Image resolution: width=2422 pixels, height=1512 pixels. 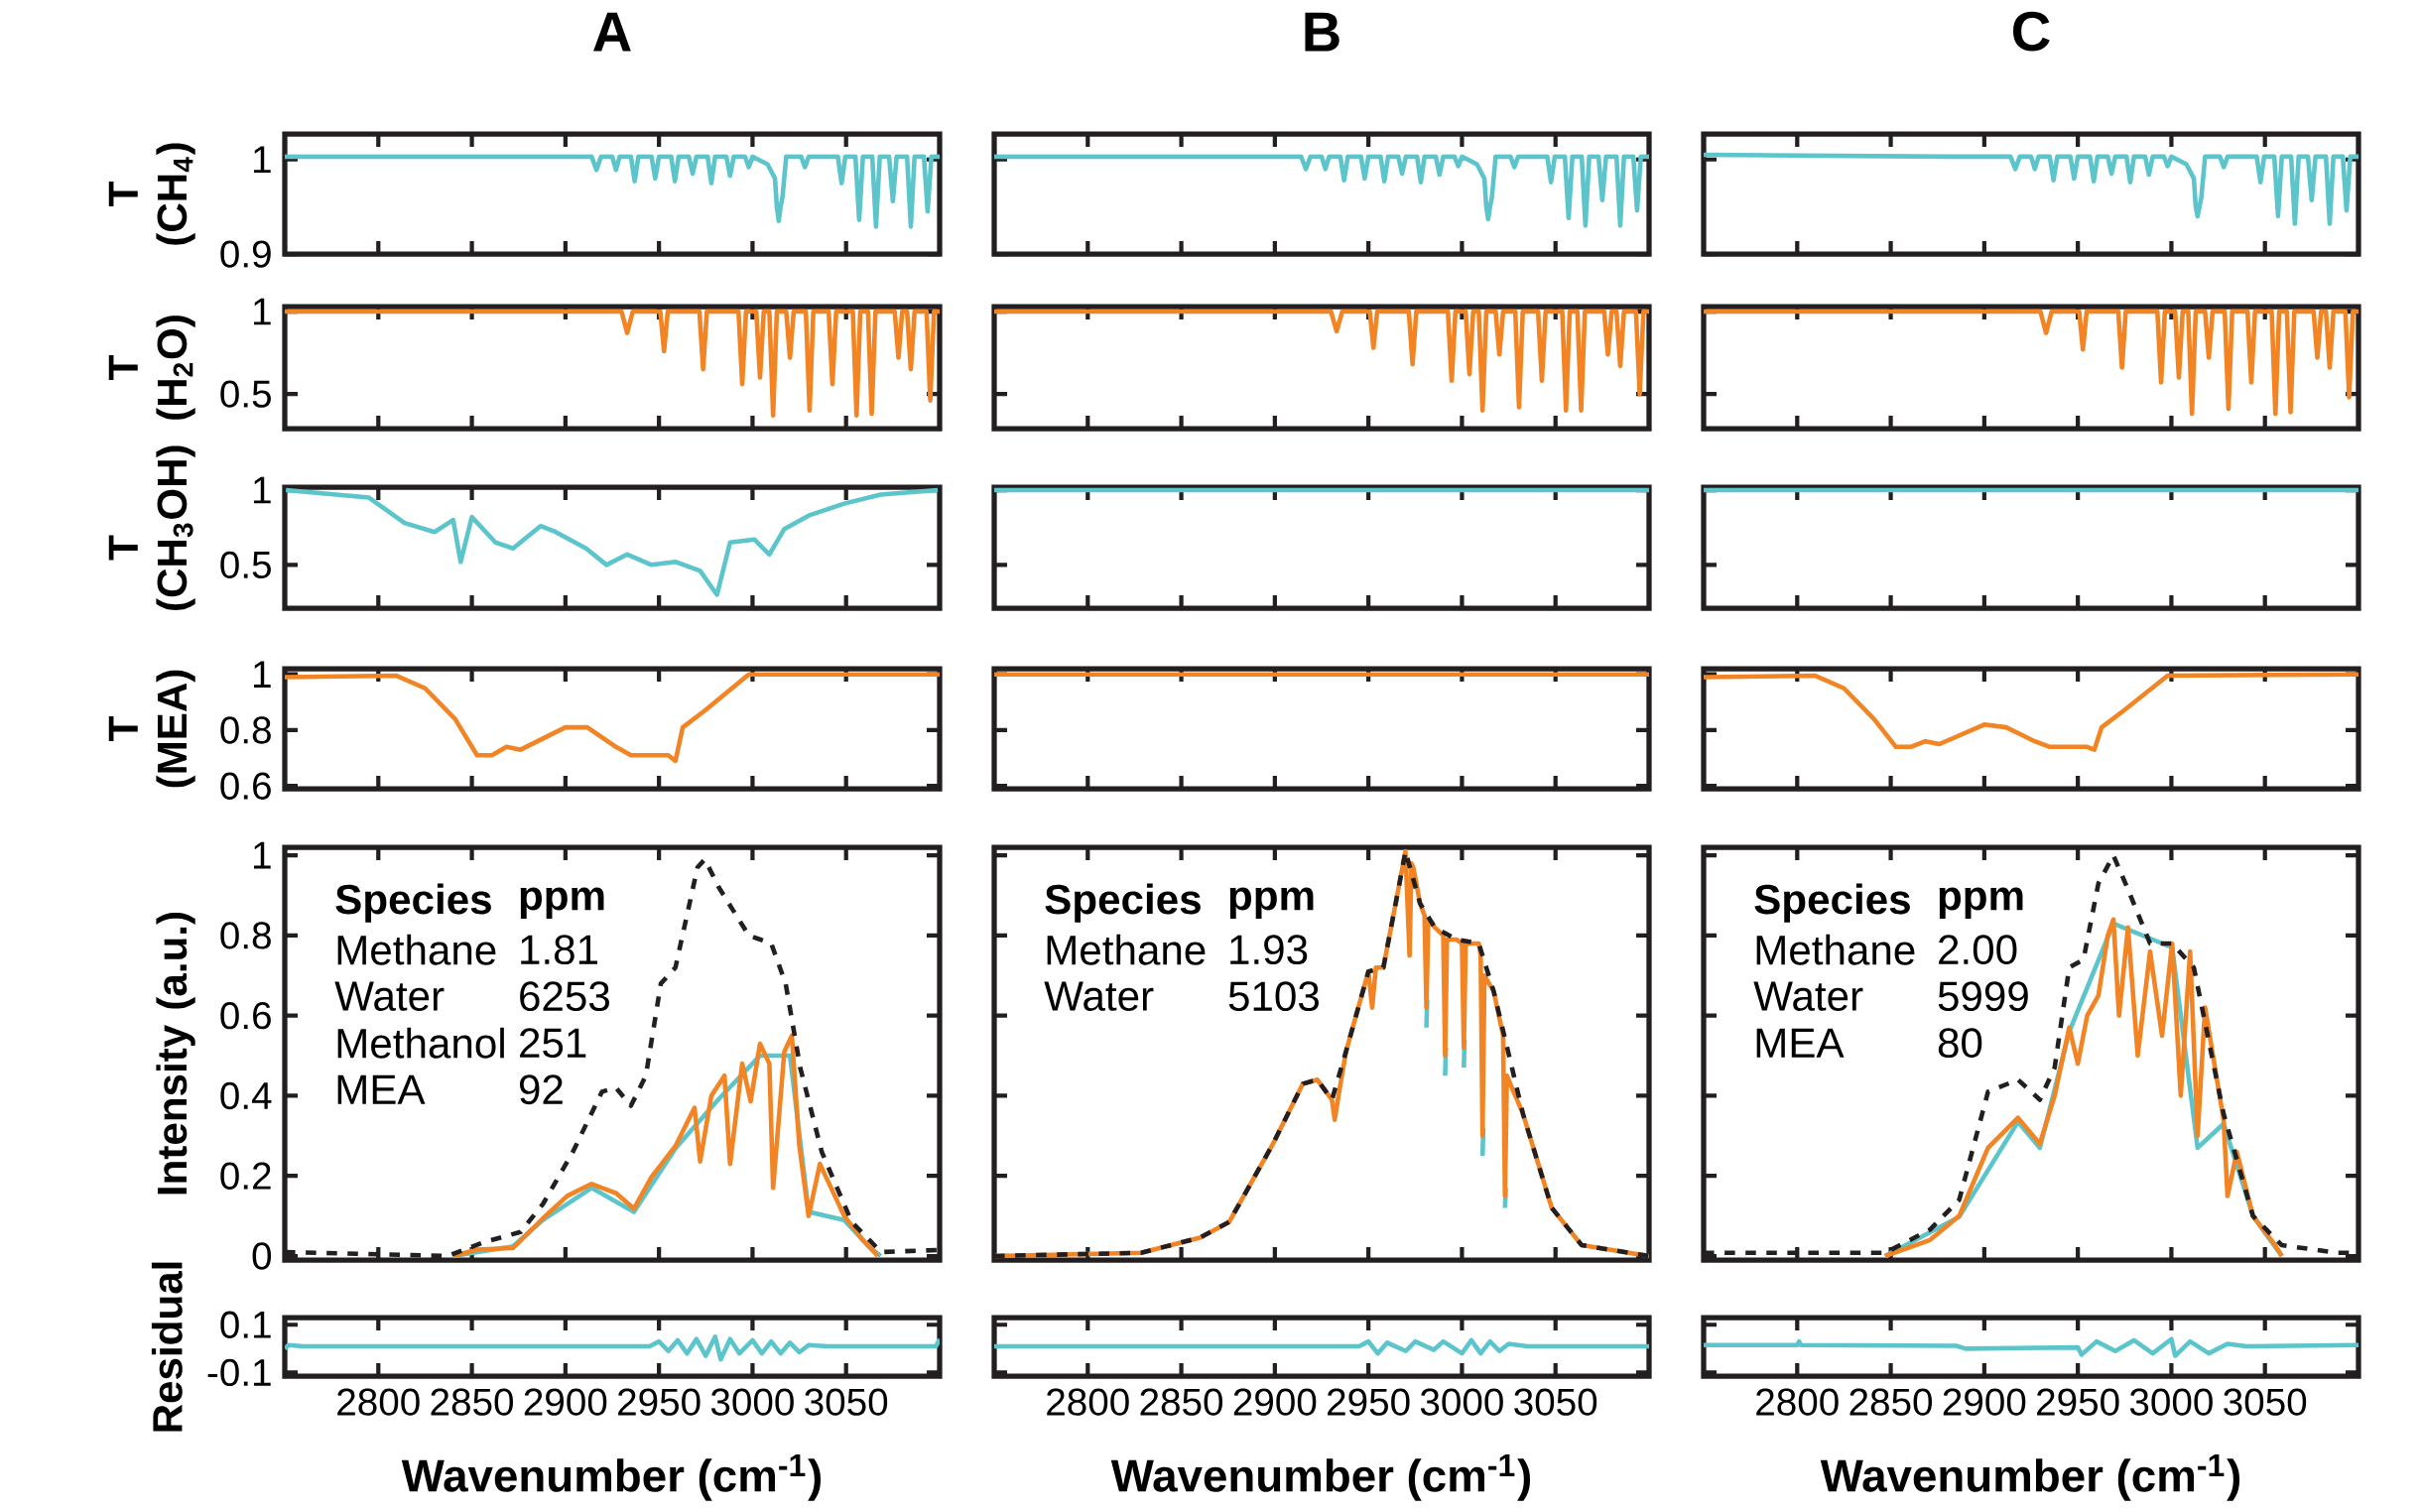 I want to click on annotation: 80, so click(x=1960, y=1043).